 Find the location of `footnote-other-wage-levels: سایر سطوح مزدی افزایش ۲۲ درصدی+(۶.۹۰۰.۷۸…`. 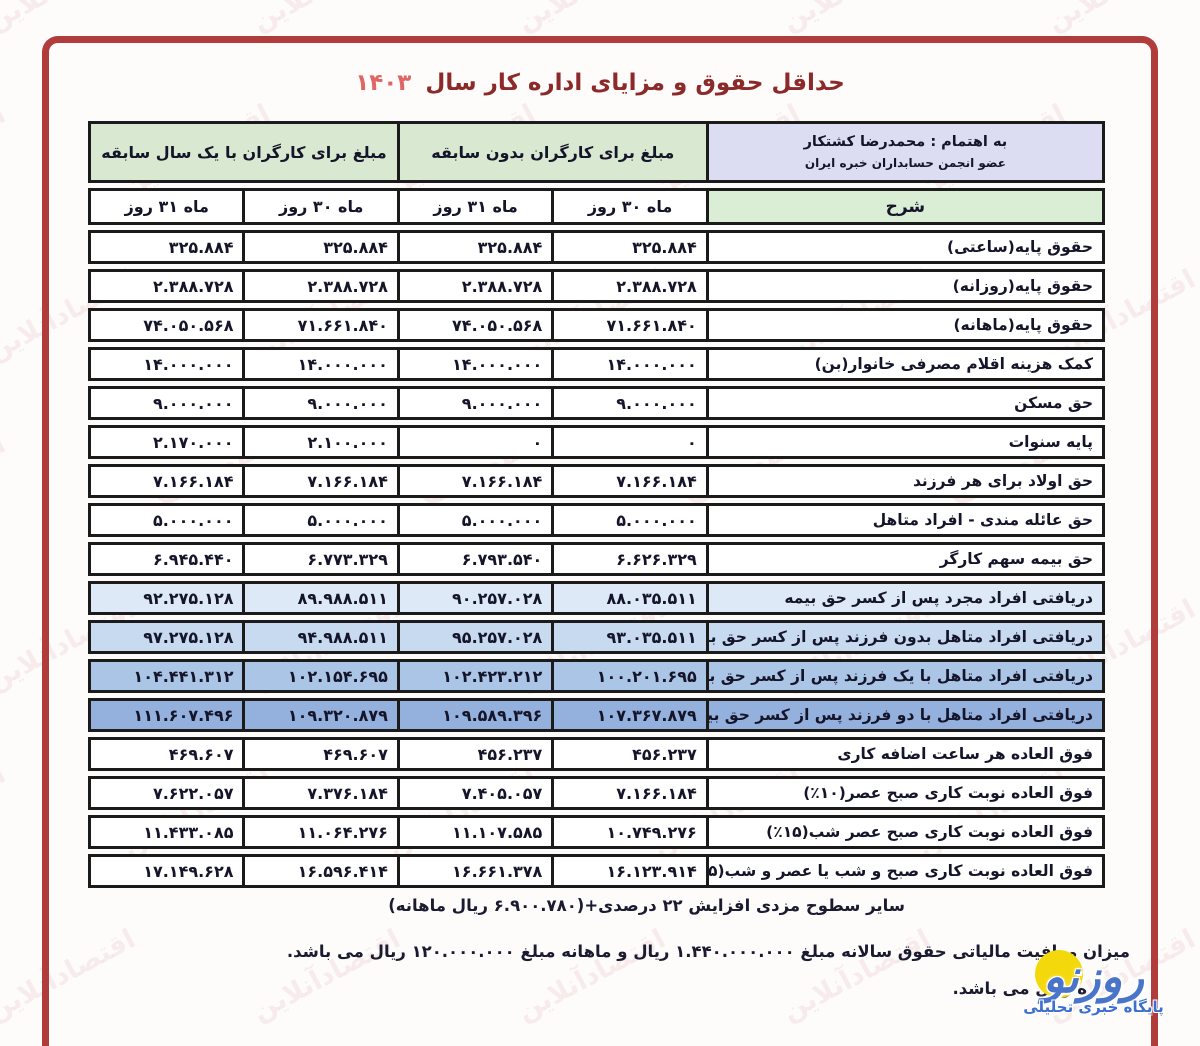

footnote-other-wage-levels: سایر سطوح مزدی افزایش ۲۲ درصدی+(۶.۹۰۰.۷۸… is located at coordinates (646, 905).